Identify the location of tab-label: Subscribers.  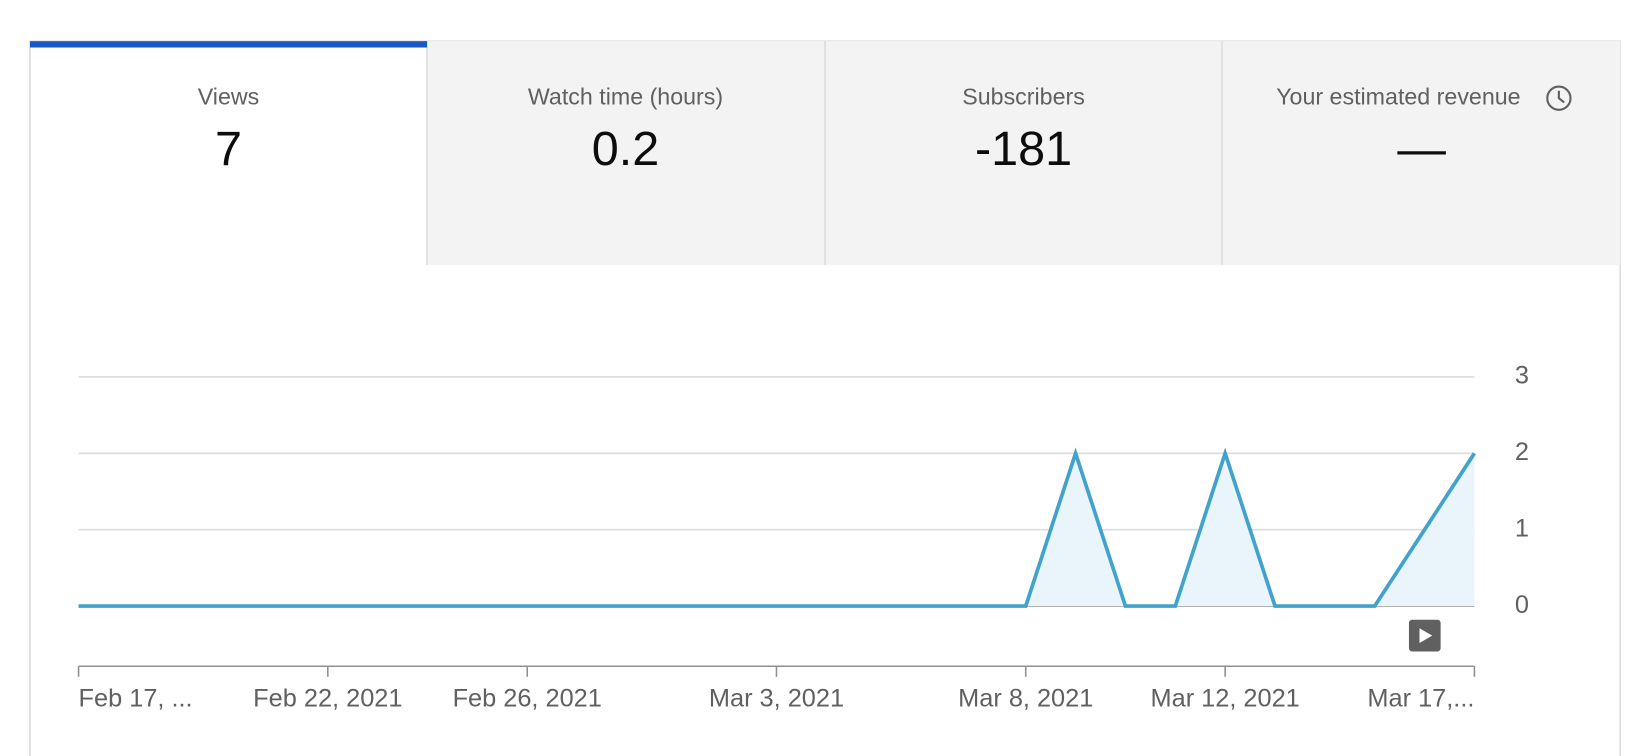
(1023, 96).